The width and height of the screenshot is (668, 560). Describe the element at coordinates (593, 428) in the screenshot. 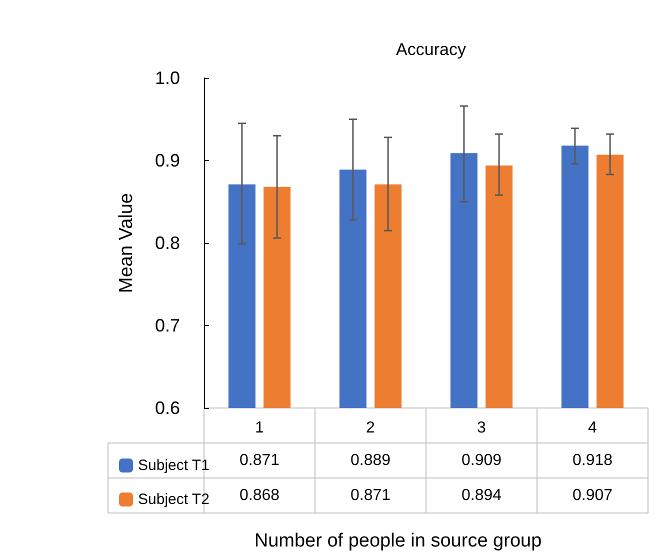

I see `x-tick-label: 4` at that location.